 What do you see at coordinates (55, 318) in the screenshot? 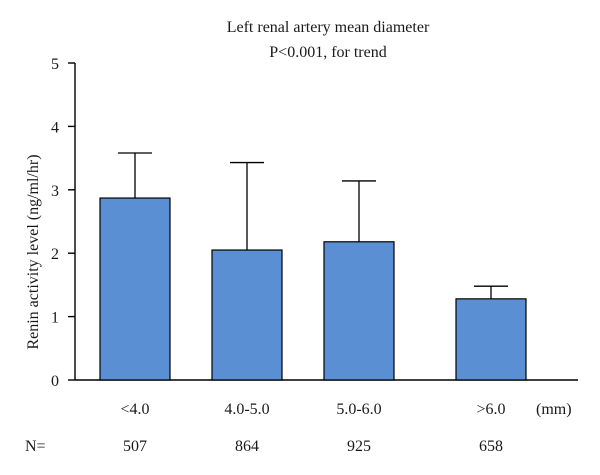
I see `y-tick-label: 1` at bounding box center [55, 318].